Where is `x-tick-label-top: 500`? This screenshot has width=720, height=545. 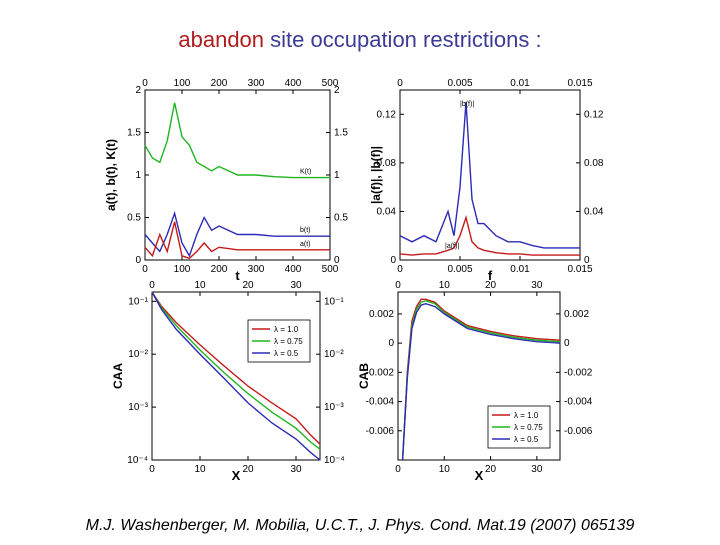 x-tick-label-top: 500 is located at coordinates (330, 83).